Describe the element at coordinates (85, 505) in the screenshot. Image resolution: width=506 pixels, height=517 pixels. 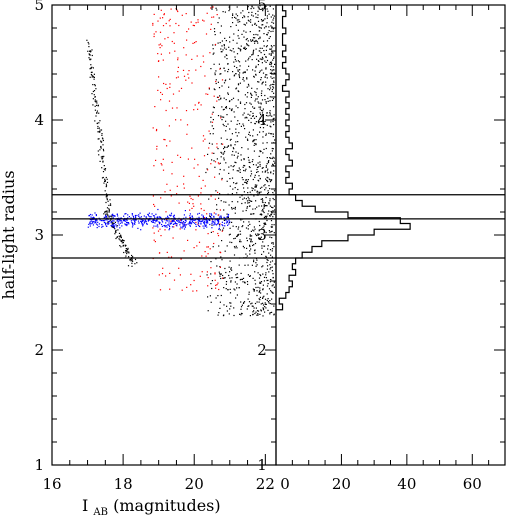
I see `x-axis-label-main: I` at that location.